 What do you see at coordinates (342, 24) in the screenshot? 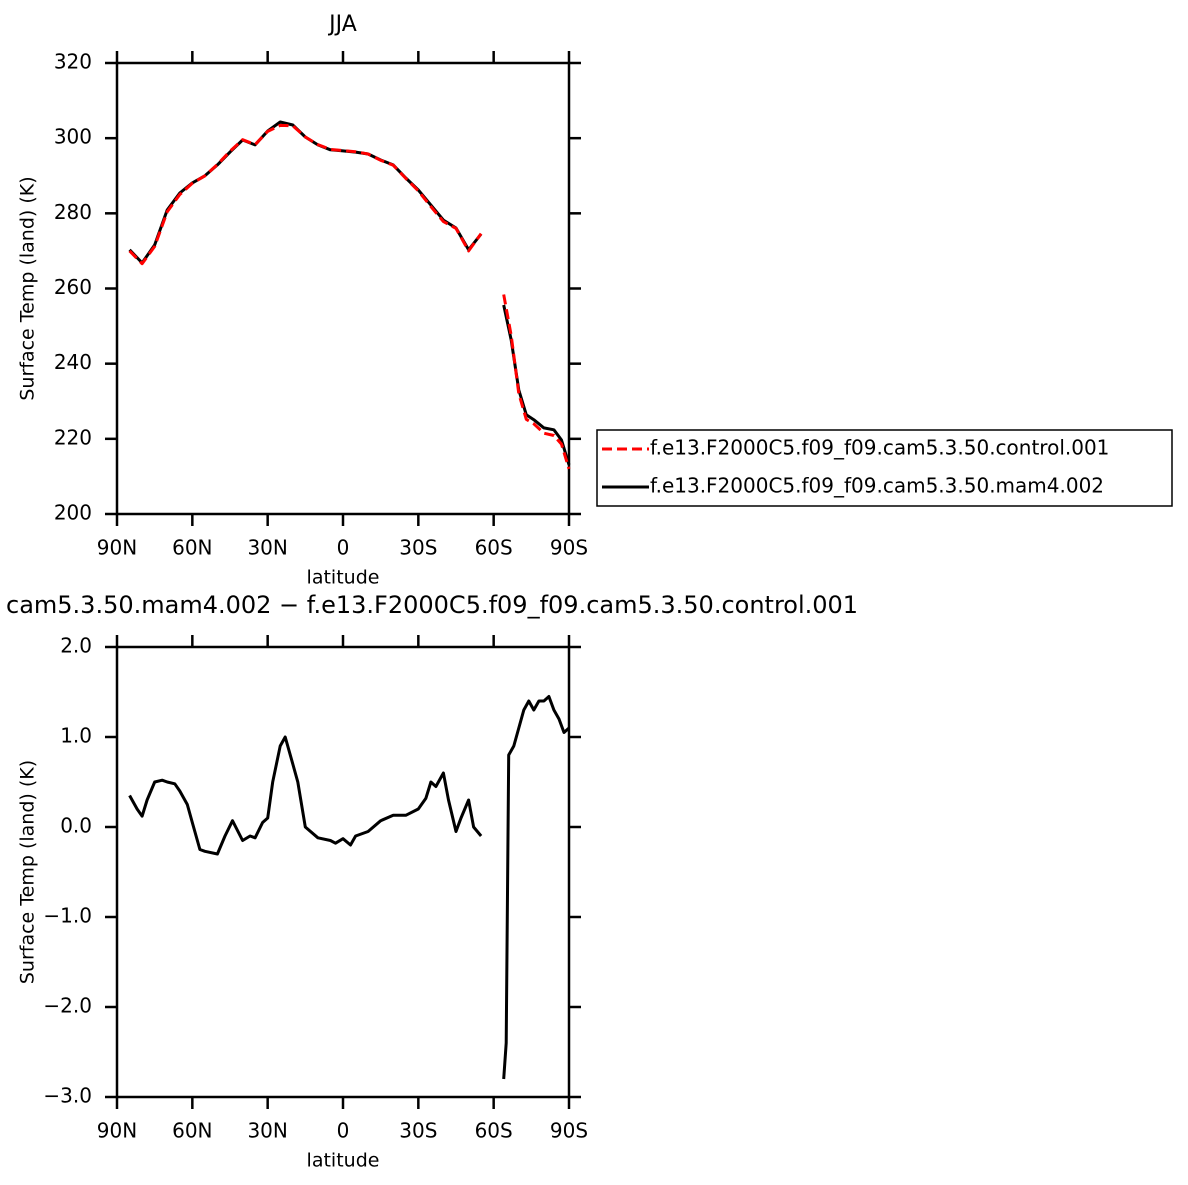
I see `chart-title: JJA` at bounding box center [342, 24].